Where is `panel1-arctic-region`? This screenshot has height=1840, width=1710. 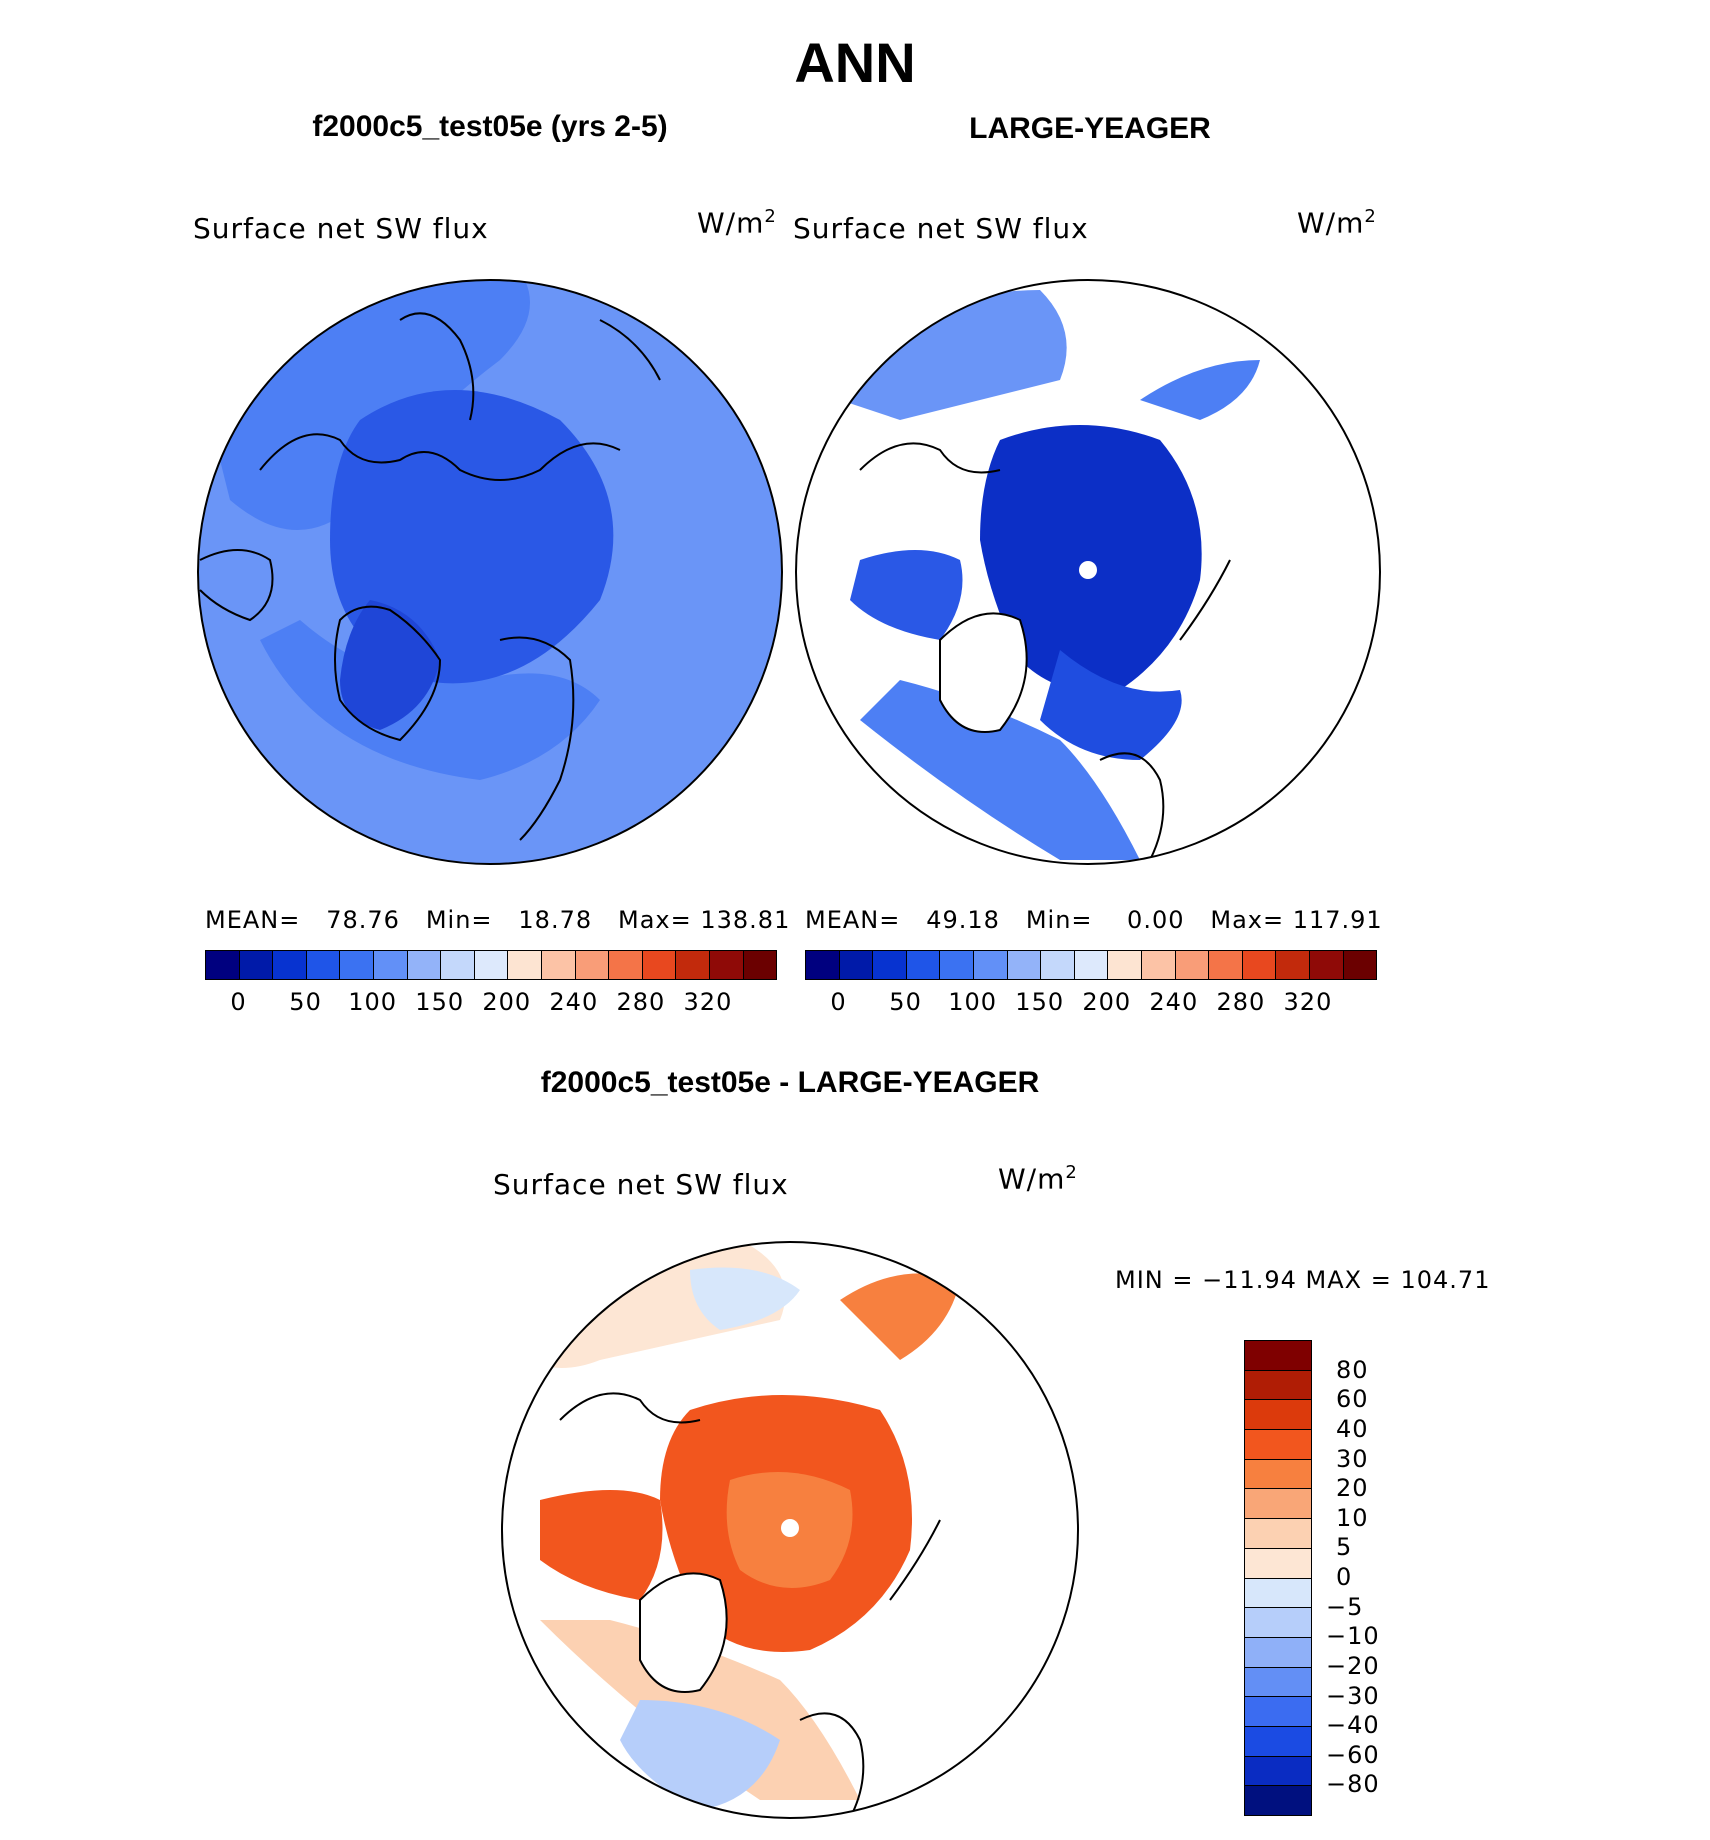 panel1-arctic-region is located at coordinates (472, 537).